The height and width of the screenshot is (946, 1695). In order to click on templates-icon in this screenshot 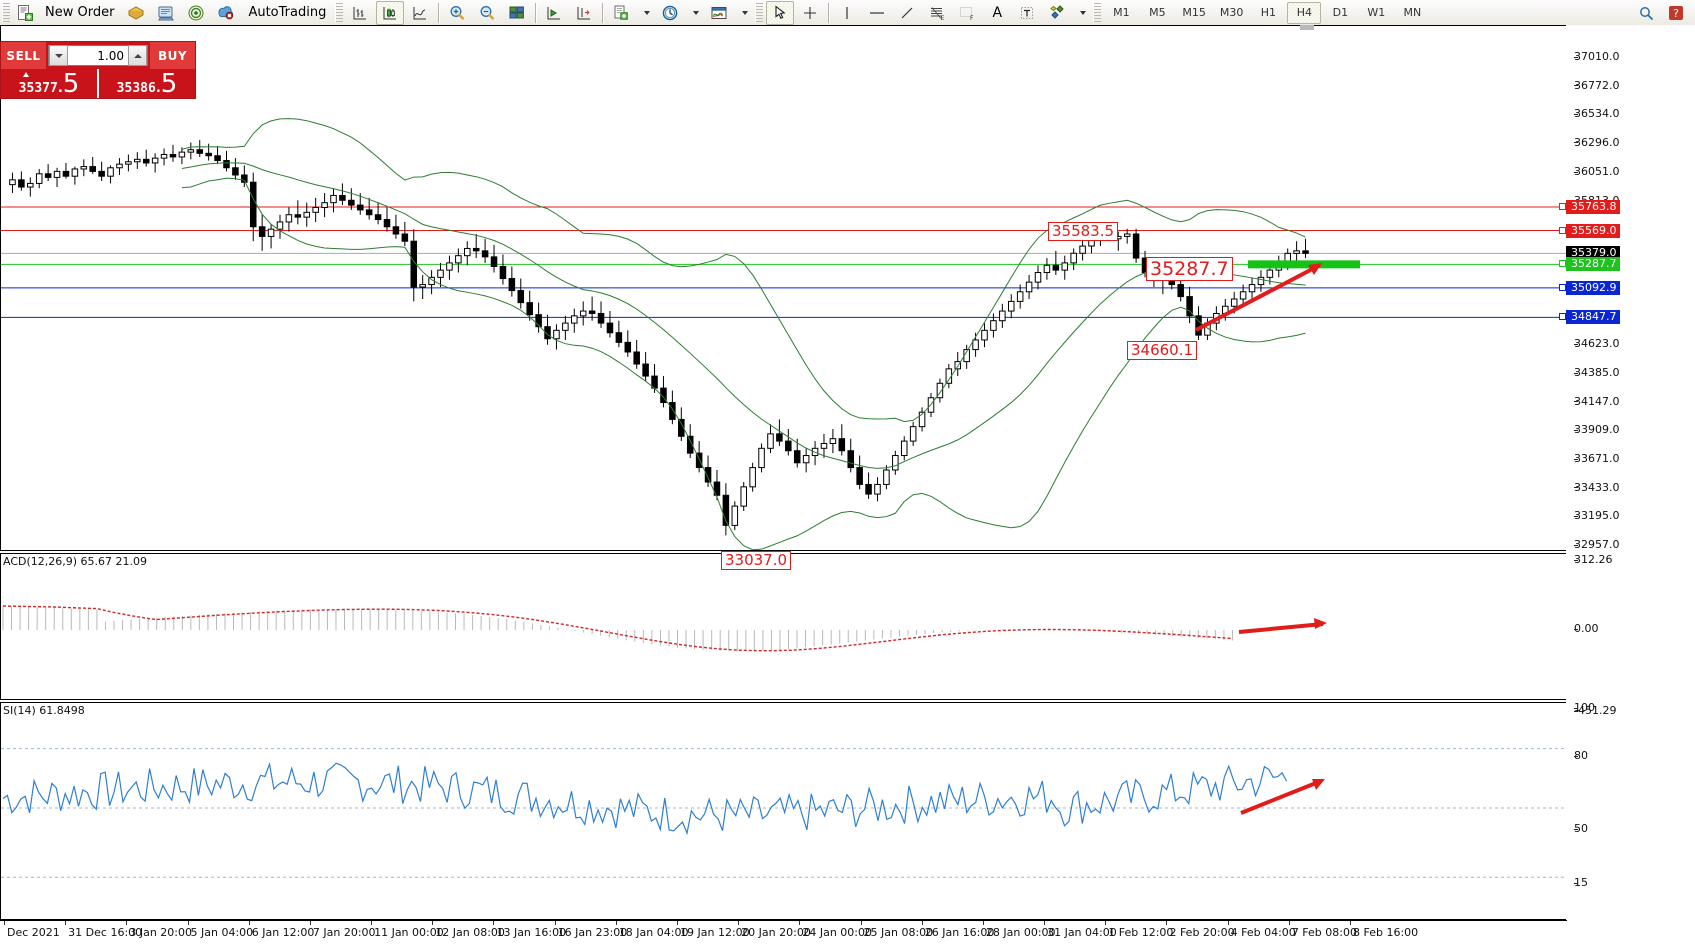, I will do `click(621, 13)`.